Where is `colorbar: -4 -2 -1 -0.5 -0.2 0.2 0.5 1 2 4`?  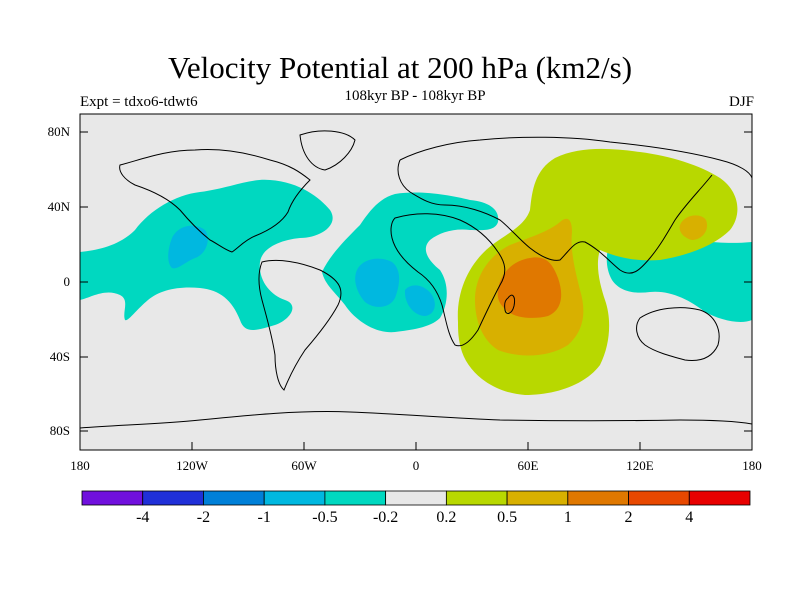
colorbar: -4 -2 -1 -0.5 -0.2 0.2 0.5 1 2 4 is located at coordinates (416, 508).